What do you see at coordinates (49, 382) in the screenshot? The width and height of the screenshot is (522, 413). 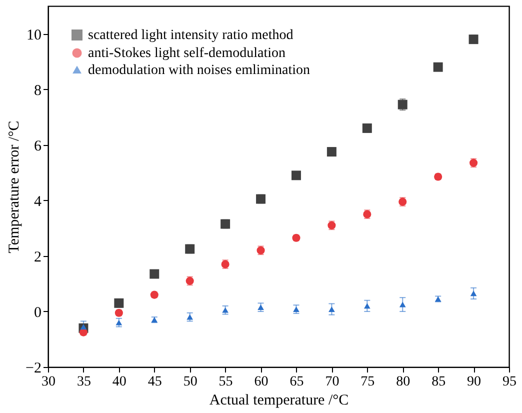 I see `x-tick-label: 30` at bounding box center [49, 382].